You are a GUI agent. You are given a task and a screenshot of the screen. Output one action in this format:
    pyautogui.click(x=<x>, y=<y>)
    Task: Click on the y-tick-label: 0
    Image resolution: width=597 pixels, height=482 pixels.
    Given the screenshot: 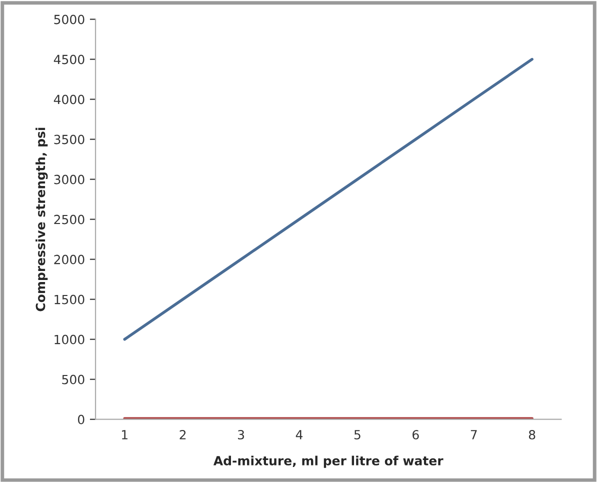 What is the action you would take?
    pyautogui.click(x=81, y=419)
    